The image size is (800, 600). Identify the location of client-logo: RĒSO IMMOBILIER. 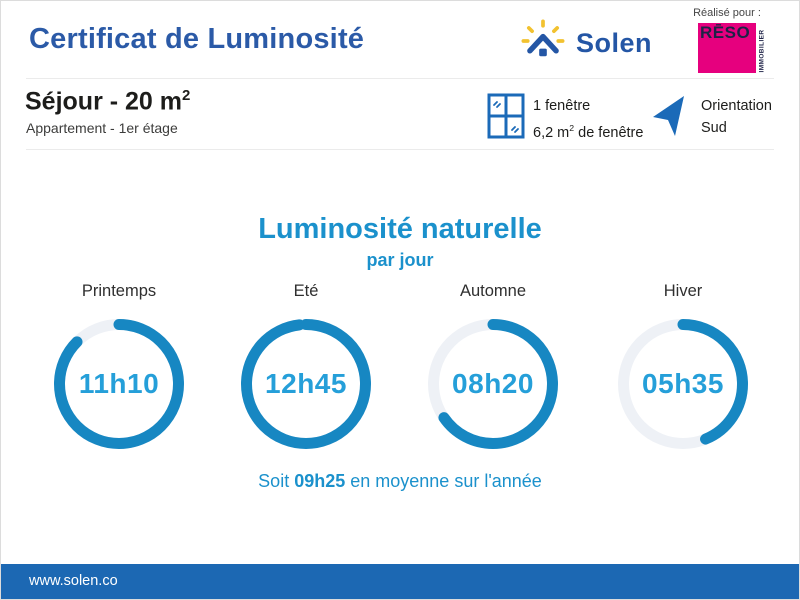
(734, 49).